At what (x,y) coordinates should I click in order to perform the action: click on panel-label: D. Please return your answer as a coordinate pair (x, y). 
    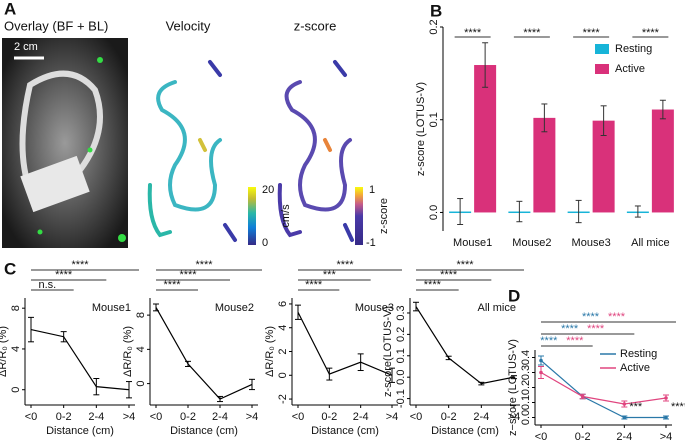
    Looking at the image, I should click on (514, 295).